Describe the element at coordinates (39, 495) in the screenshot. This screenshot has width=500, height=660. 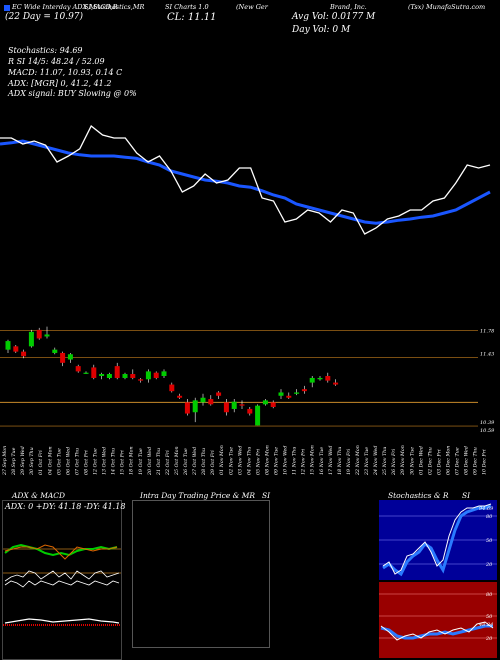
I see `adx-macd-title: ADX & MACD` at that location.